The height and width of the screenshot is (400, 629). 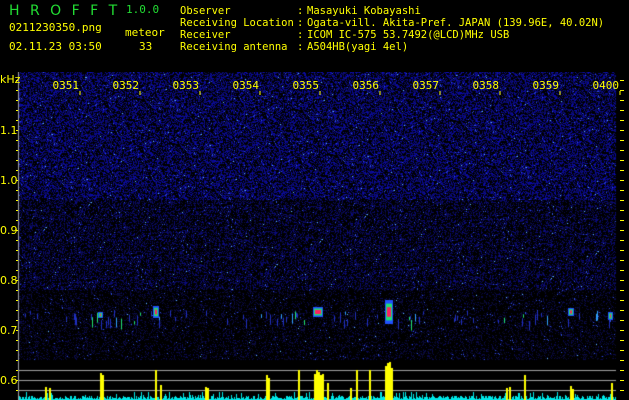 What do you see at coordinates (364, 11) in the screenshot?
I see `observer-value: Masayuki Kobayashi` at bounding box center [364, 11].